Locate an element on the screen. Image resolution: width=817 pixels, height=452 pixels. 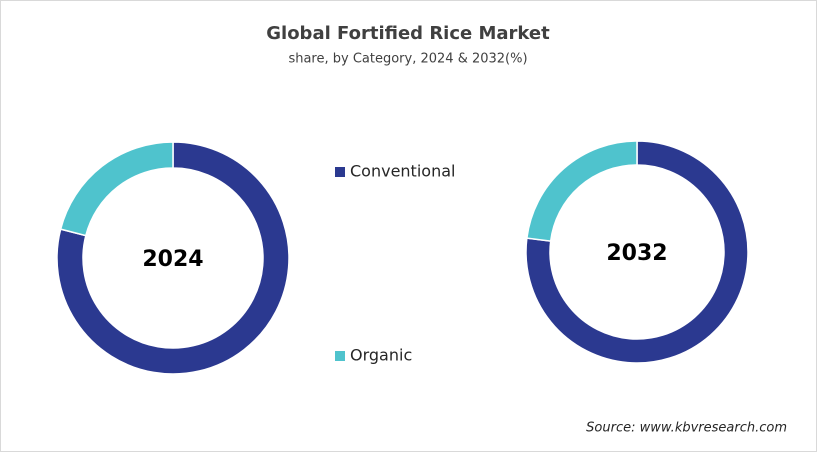
chart-title: Global Fortified Rice Market is located at coordinates (408, 33).